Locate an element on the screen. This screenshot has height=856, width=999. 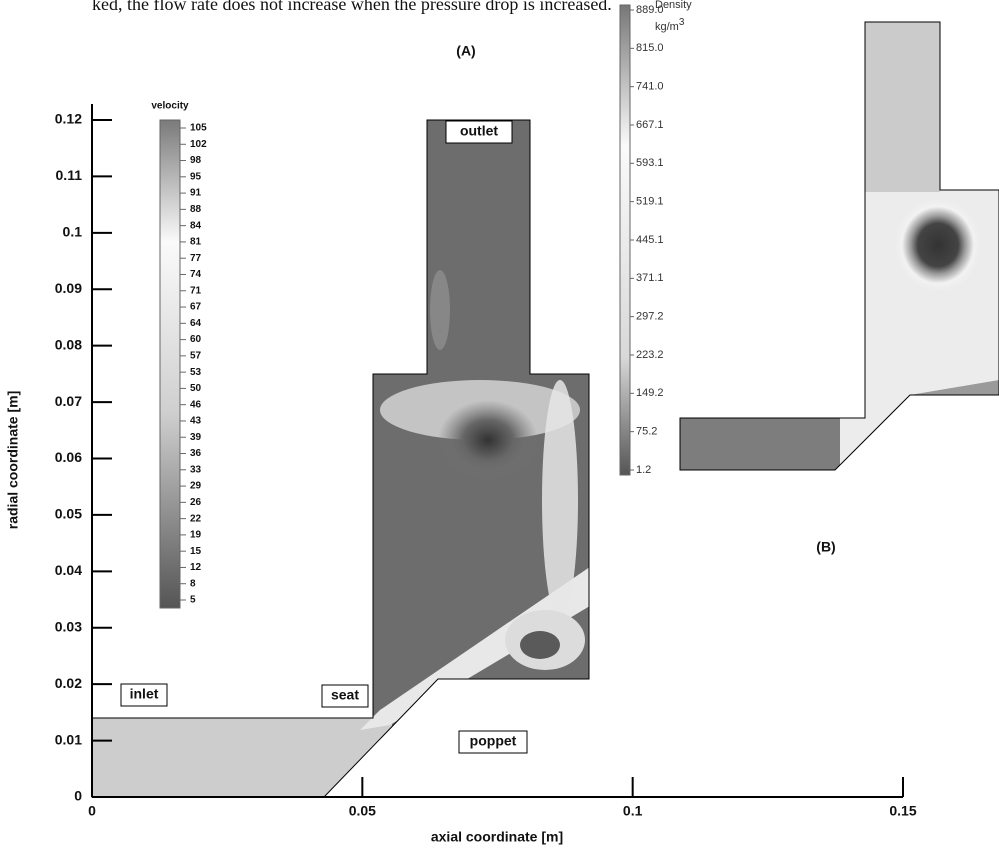
colorbar-label: 57 is located at coordinates (196, 356).